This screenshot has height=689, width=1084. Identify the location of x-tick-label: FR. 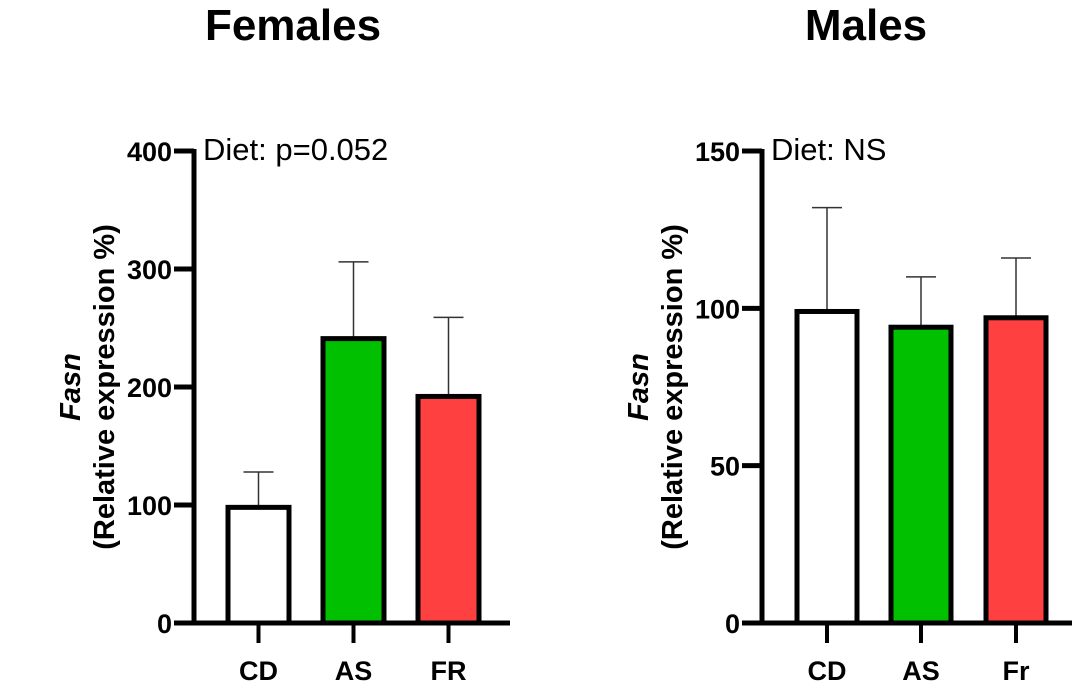
(449, 671).